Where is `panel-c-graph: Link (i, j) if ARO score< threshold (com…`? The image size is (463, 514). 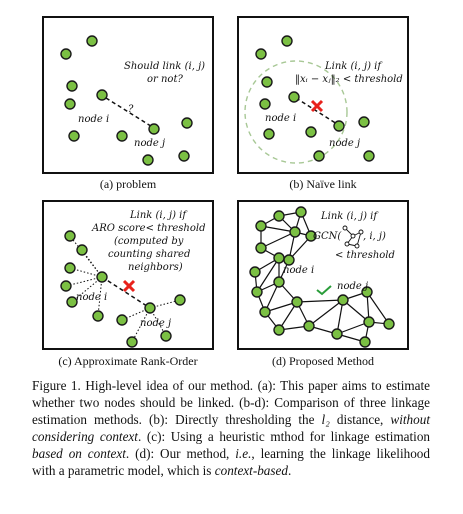
panel-c-graph: Link (i, j) if ARO score< threshold (com… is located at coordinates (133, 279).